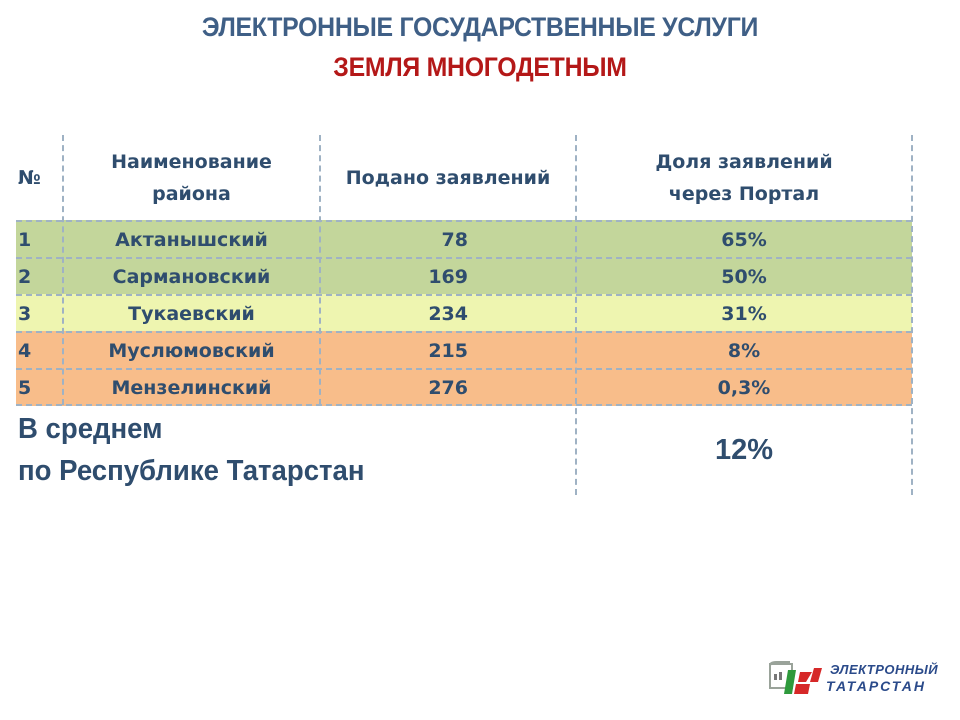 The width and height of the screenshot is (960, 720). I want to click on district-name: Муслюмовский, so click(191, 350).